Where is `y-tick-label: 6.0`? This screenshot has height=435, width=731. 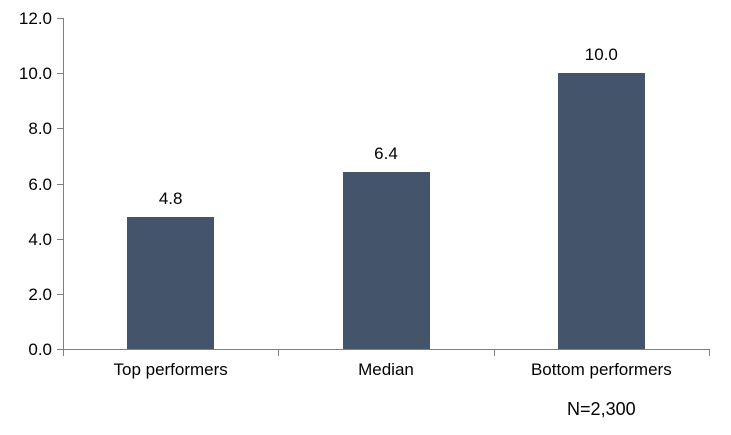 y-tick-label: 6.0 is located at coordinates (40, 184).